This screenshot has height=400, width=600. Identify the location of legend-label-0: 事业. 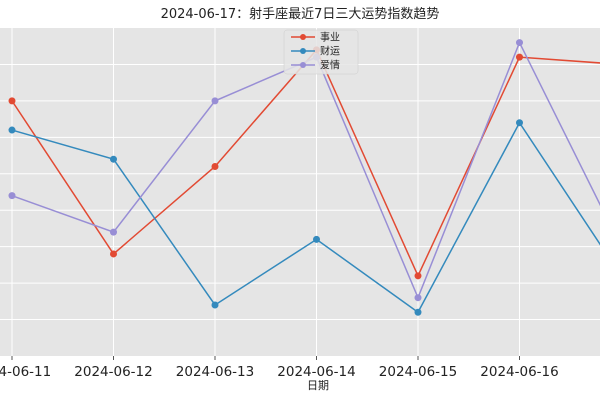
(330, 37).